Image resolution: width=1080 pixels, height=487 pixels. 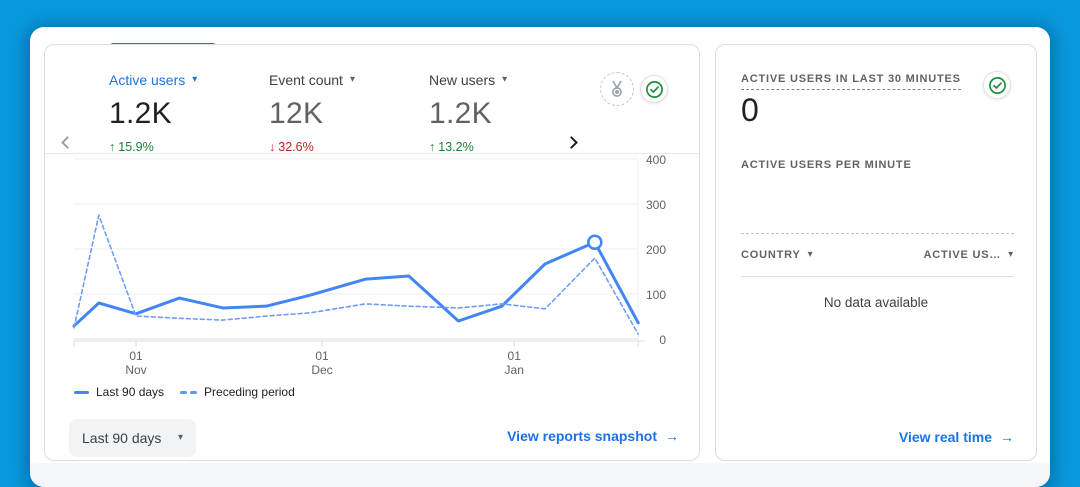 I want to click on table-divider, so click(x=877, y=276).